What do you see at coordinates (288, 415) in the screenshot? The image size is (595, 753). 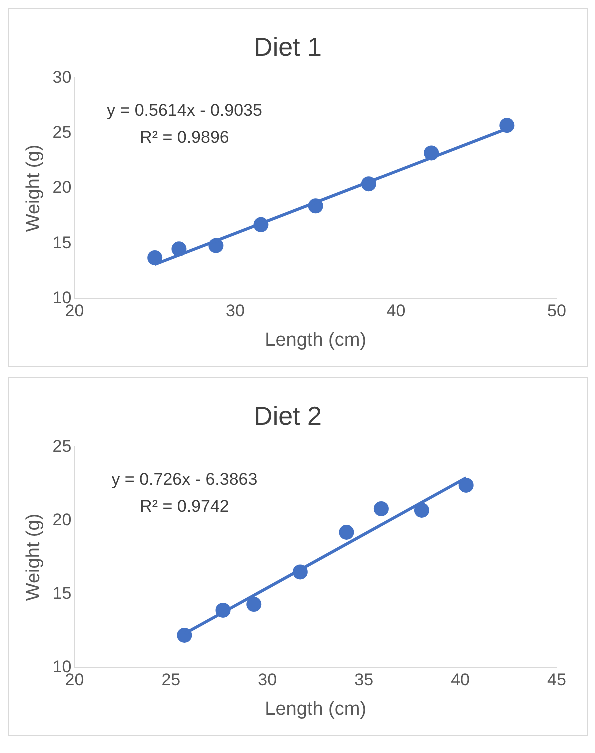 I see `chart-title: Diet 2` at bounding box center [288, 415].